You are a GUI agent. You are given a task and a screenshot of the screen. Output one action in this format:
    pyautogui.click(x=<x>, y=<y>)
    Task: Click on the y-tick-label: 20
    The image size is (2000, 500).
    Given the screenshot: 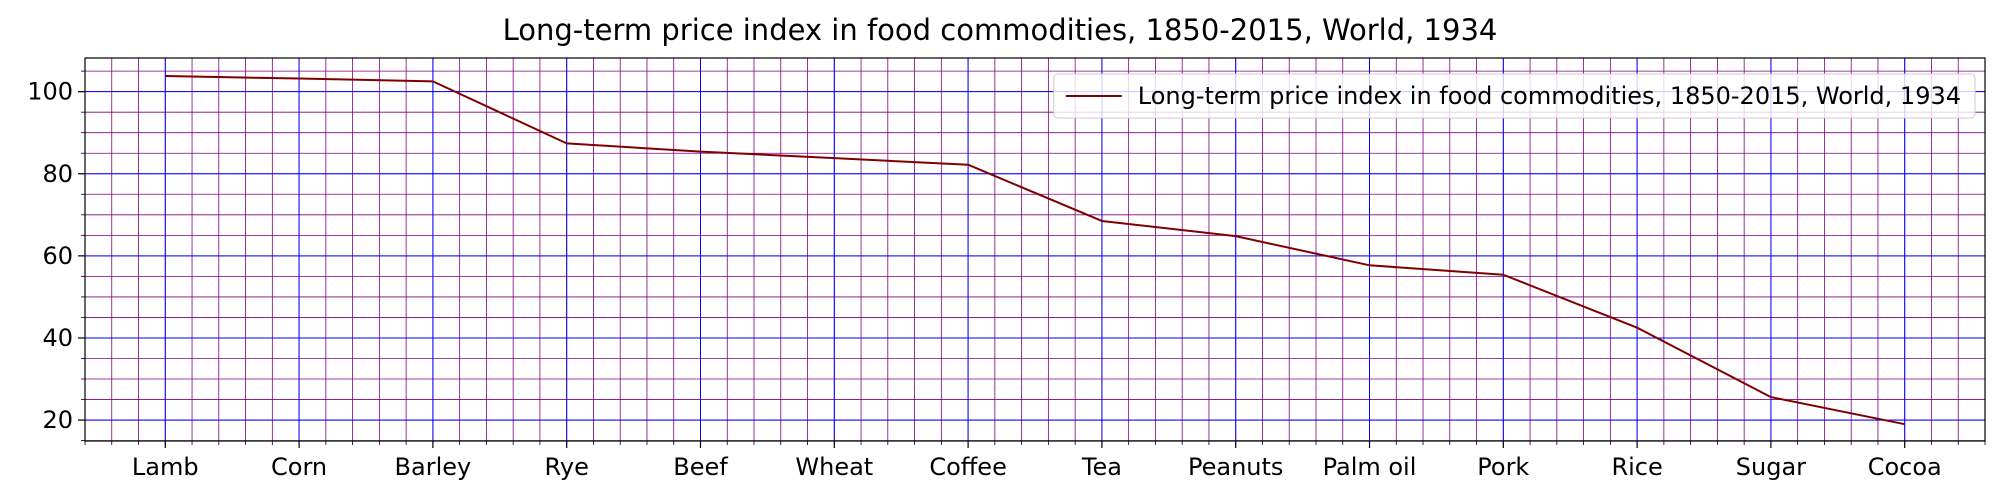 What is the action you would take?
    pyautogui.click(x=57, y=420)
    